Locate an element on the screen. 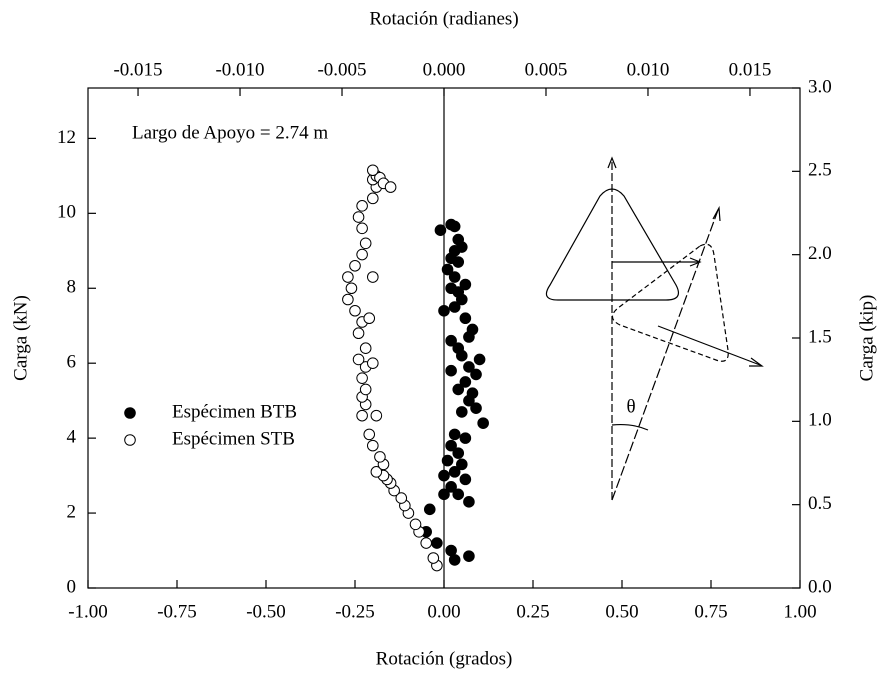 The height and width of the screenshot is (678, 886). y-tick-label: 10 is located at coordinates (66, 212).